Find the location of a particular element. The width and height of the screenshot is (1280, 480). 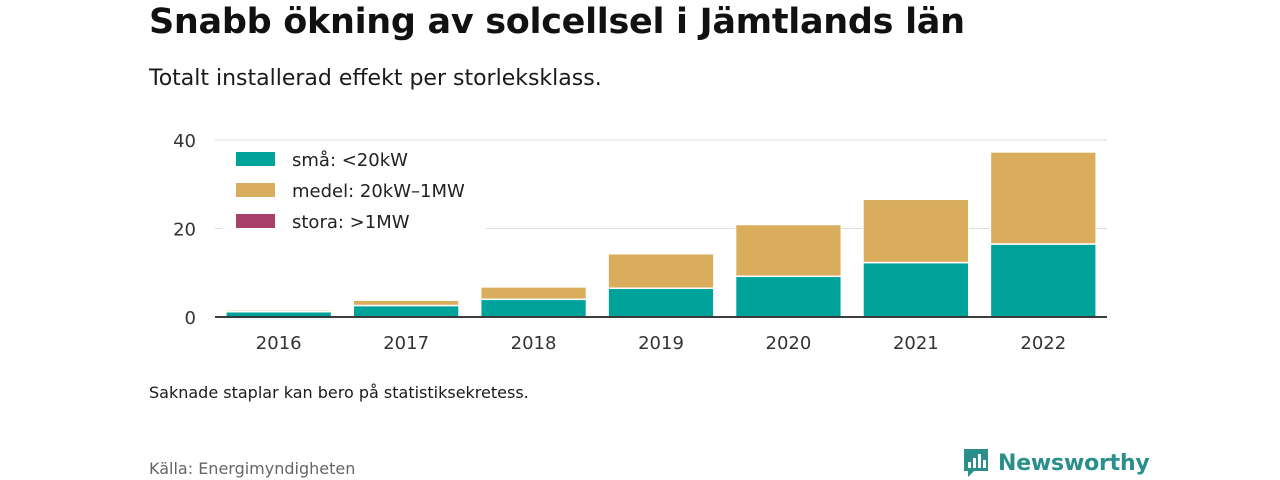

x-tick-label: 2017 is located at coordinates (406, 343).